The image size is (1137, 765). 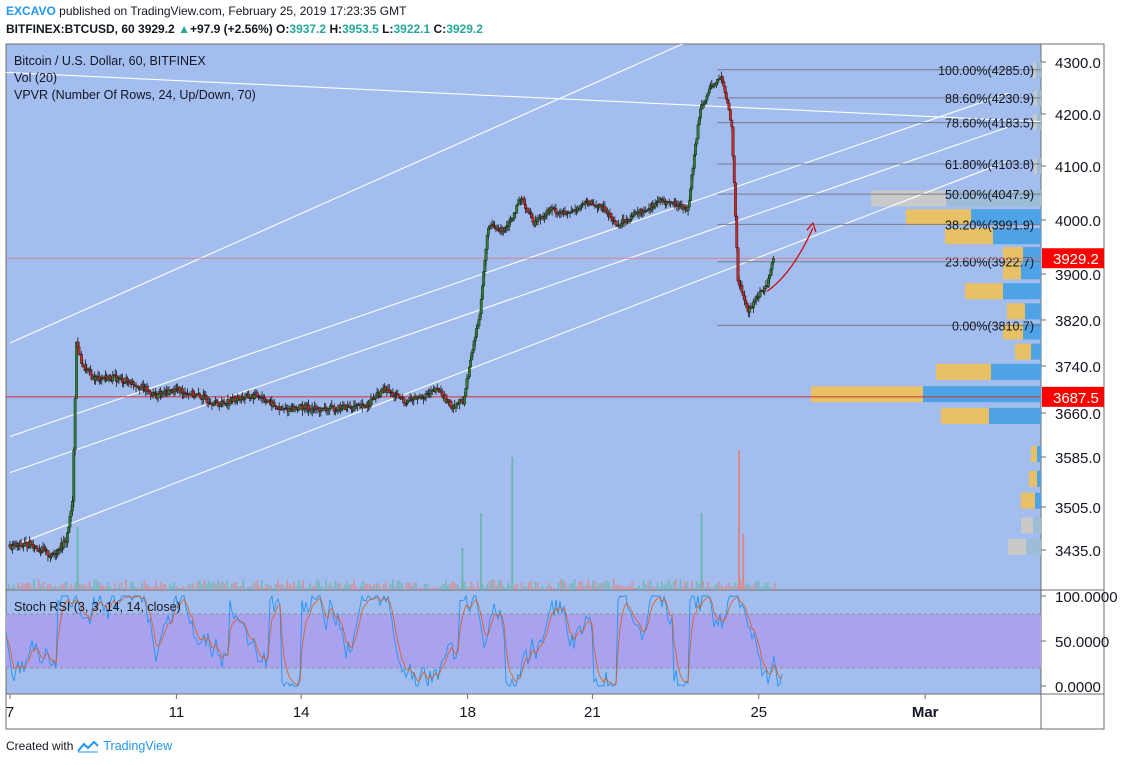 What do you see at coordinates (394, 641) in the screenshot?
I see `stoch-k-line` at bounding box center [394, 641].